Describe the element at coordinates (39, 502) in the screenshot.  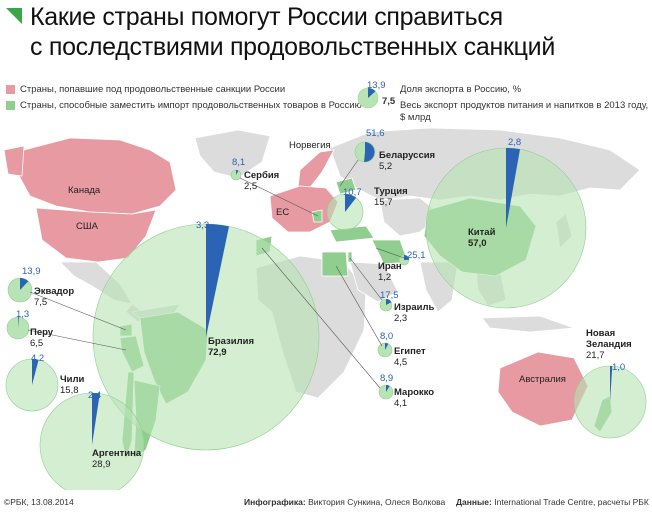
I see `footer-copyright: ©РБК, 13.08.2014` at that location.